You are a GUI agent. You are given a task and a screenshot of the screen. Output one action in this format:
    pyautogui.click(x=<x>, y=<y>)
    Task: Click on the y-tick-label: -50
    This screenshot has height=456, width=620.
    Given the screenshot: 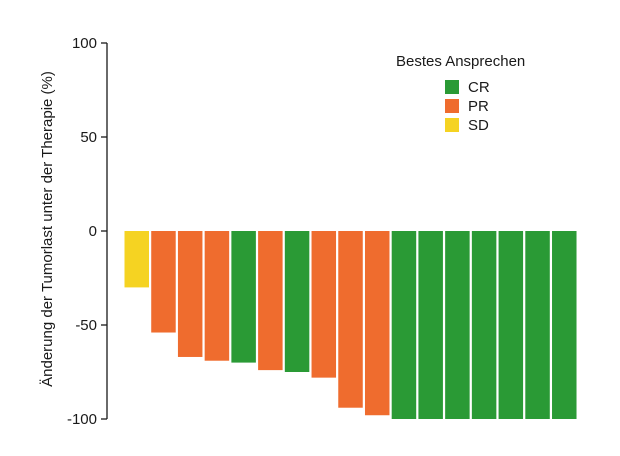 What is the action you would take?
    pyautogui.click(x=86, y=325)
    